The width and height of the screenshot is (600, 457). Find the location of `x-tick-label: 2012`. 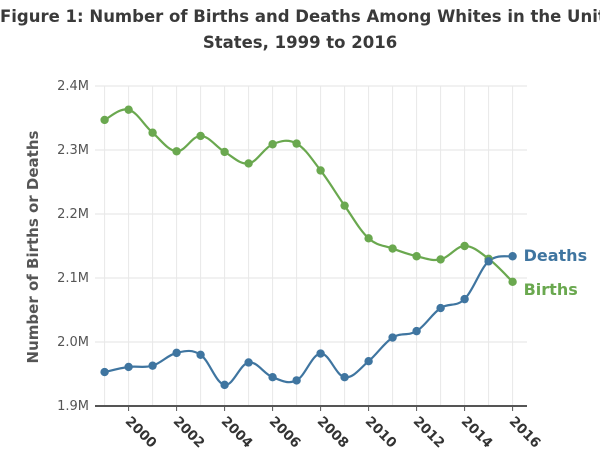

x-tick-label: 2012 is located at coordinates (429, 433).